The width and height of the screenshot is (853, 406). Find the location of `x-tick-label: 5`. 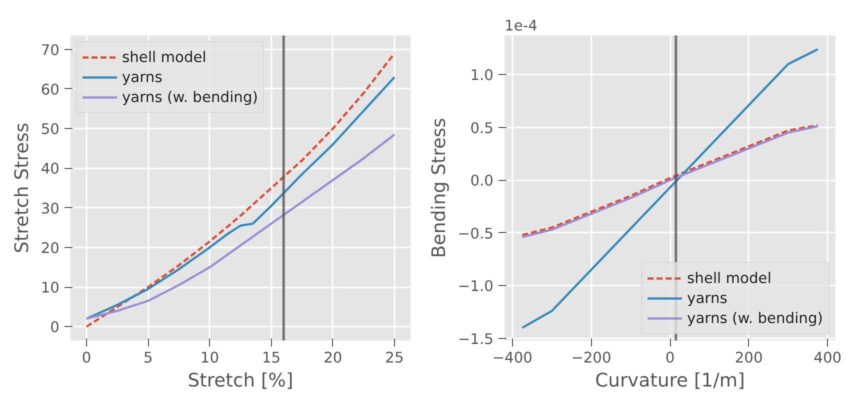

x-tick-label: 5 is located at coordinates (148, 358).